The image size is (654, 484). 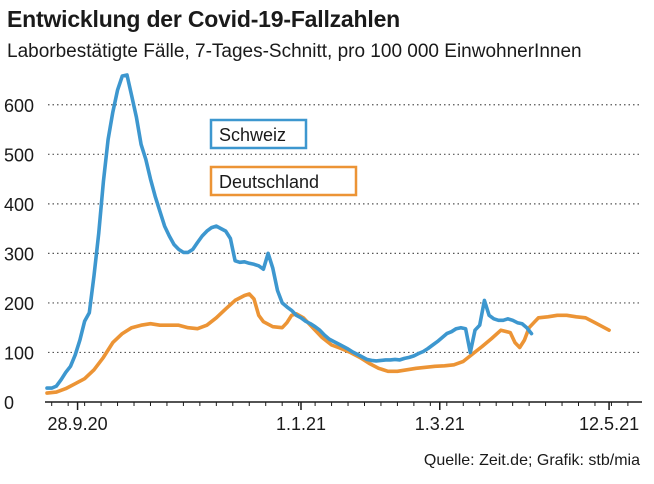 I want to click on x-tick-label: 28.9.20, so click(x=78, y=424).